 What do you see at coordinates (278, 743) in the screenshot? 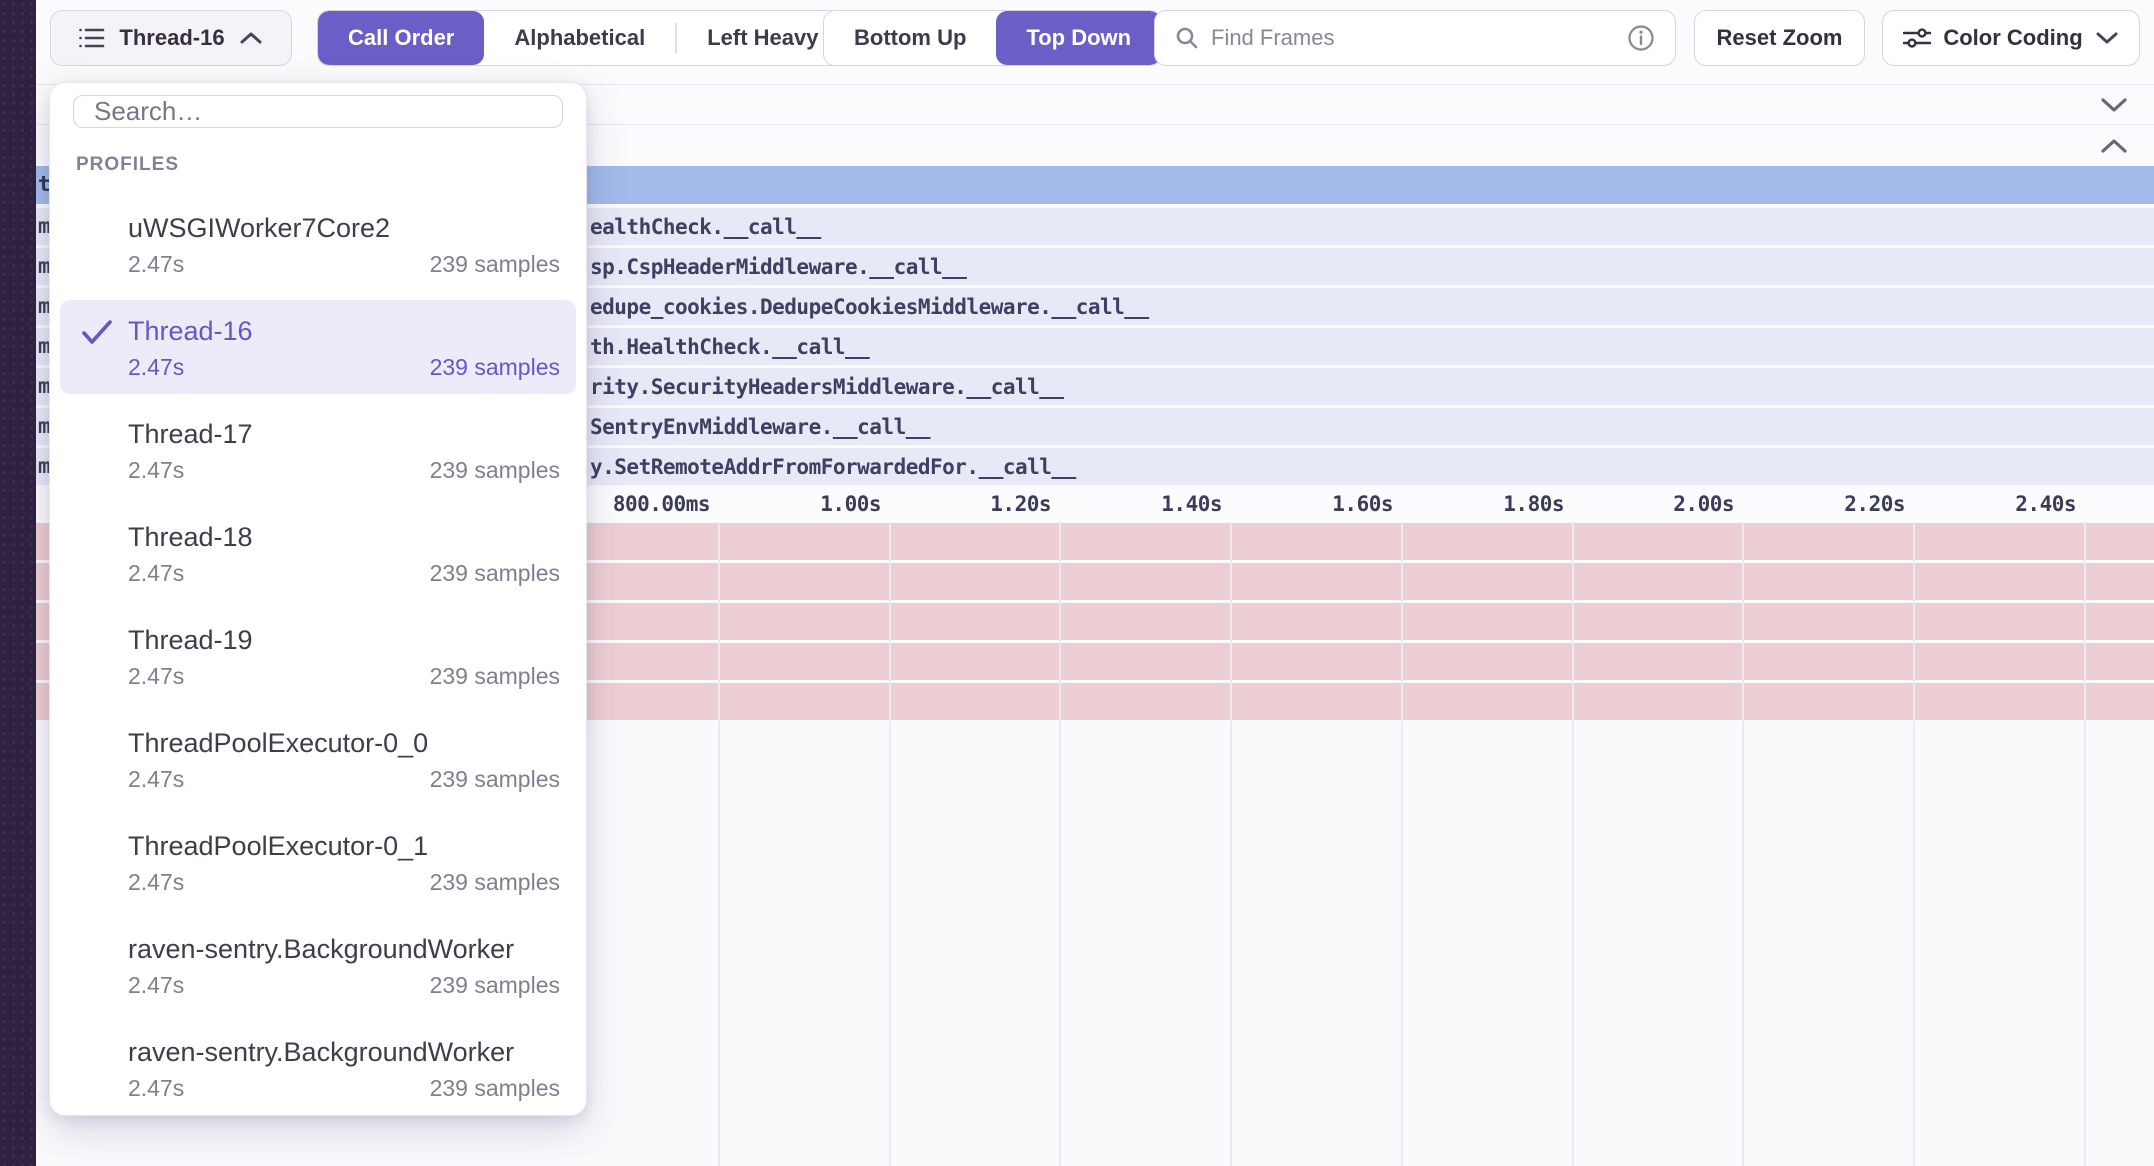
I see `profile-name: ThreadPoolExecutor-0_0` at bounding box center [278, 743].